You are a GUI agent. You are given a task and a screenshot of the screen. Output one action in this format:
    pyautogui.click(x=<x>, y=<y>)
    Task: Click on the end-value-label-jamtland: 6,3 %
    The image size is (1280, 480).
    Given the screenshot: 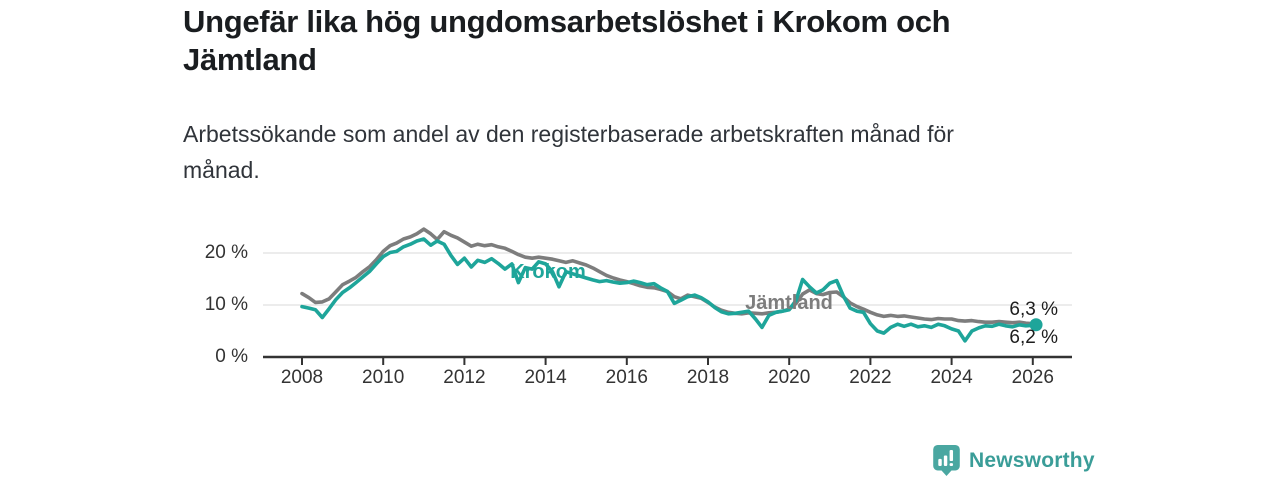 What is the action you would take?
    pyautogui.click(x=1033, y=309)
    